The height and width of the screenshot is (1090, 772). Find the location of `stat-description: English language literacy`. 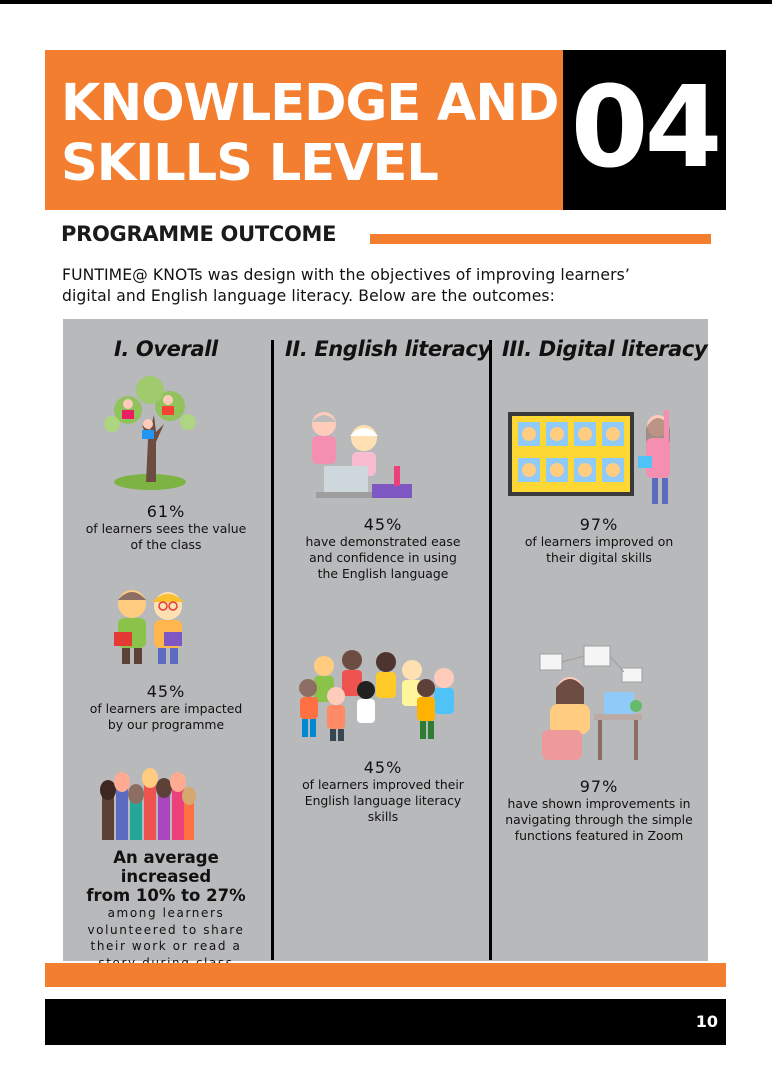

stat-description: English language literacy is located at coordinates (383, 800).